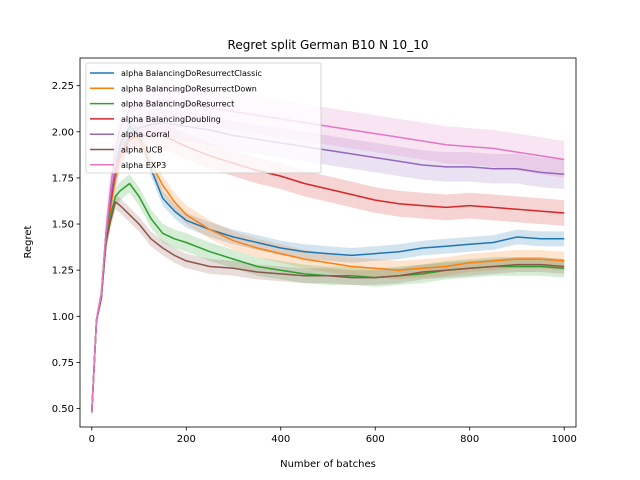  What do you see at coordinates (328, 464) in the screenshot?
I see `x-axis-label: Number of batches` at bounding box center [328, 464].